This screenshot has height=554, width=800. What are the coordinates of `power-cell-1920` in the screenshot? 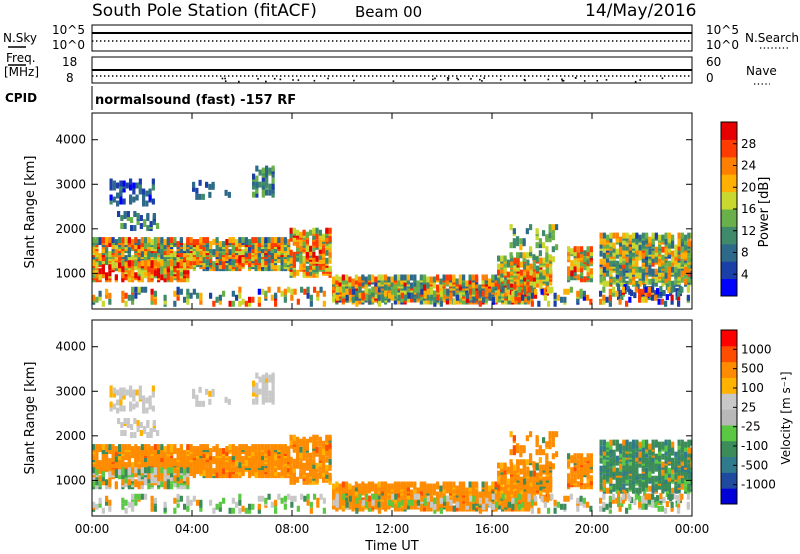 It's located at (569, 277).